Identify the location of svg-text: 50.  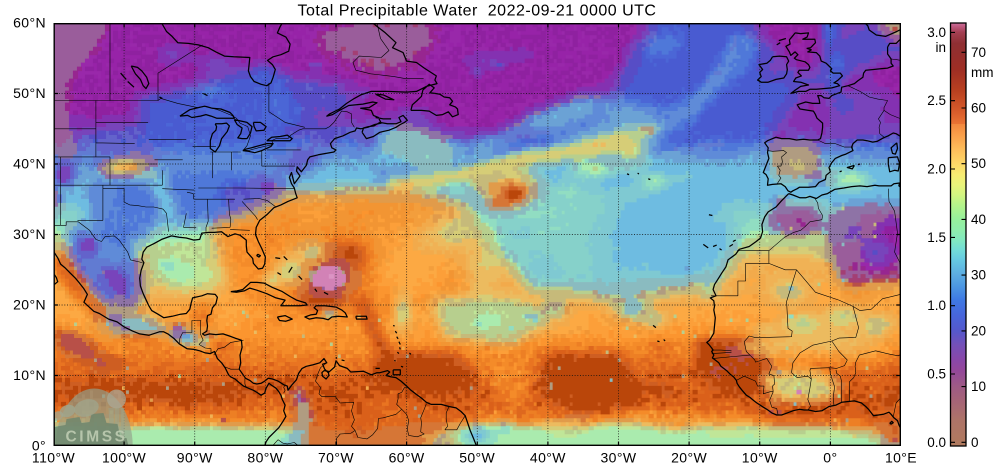
(978, 163).